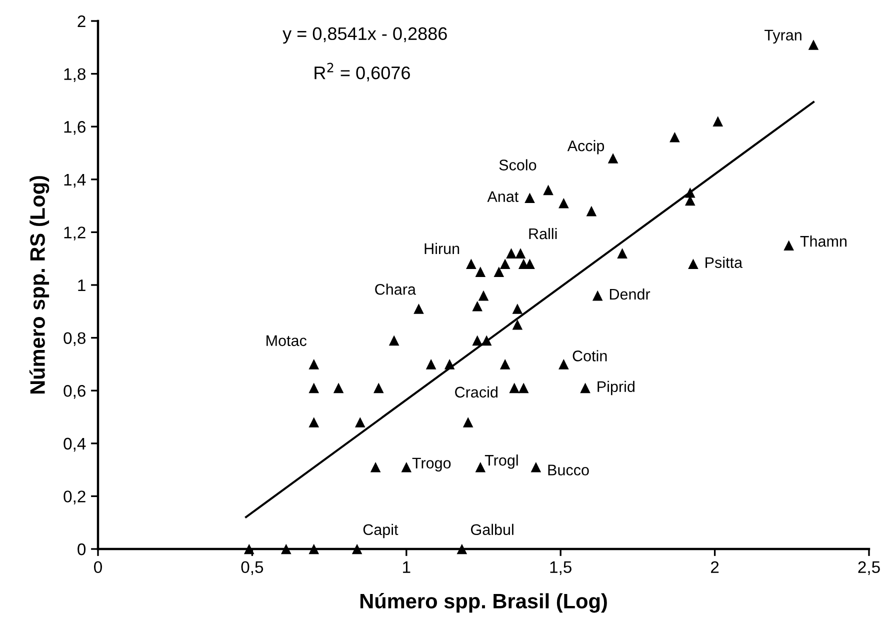  What do you see at coordinates (75, 392) in the screenshot?
I see `y-tick-label: 0,6` at bounding box center [75, 392].